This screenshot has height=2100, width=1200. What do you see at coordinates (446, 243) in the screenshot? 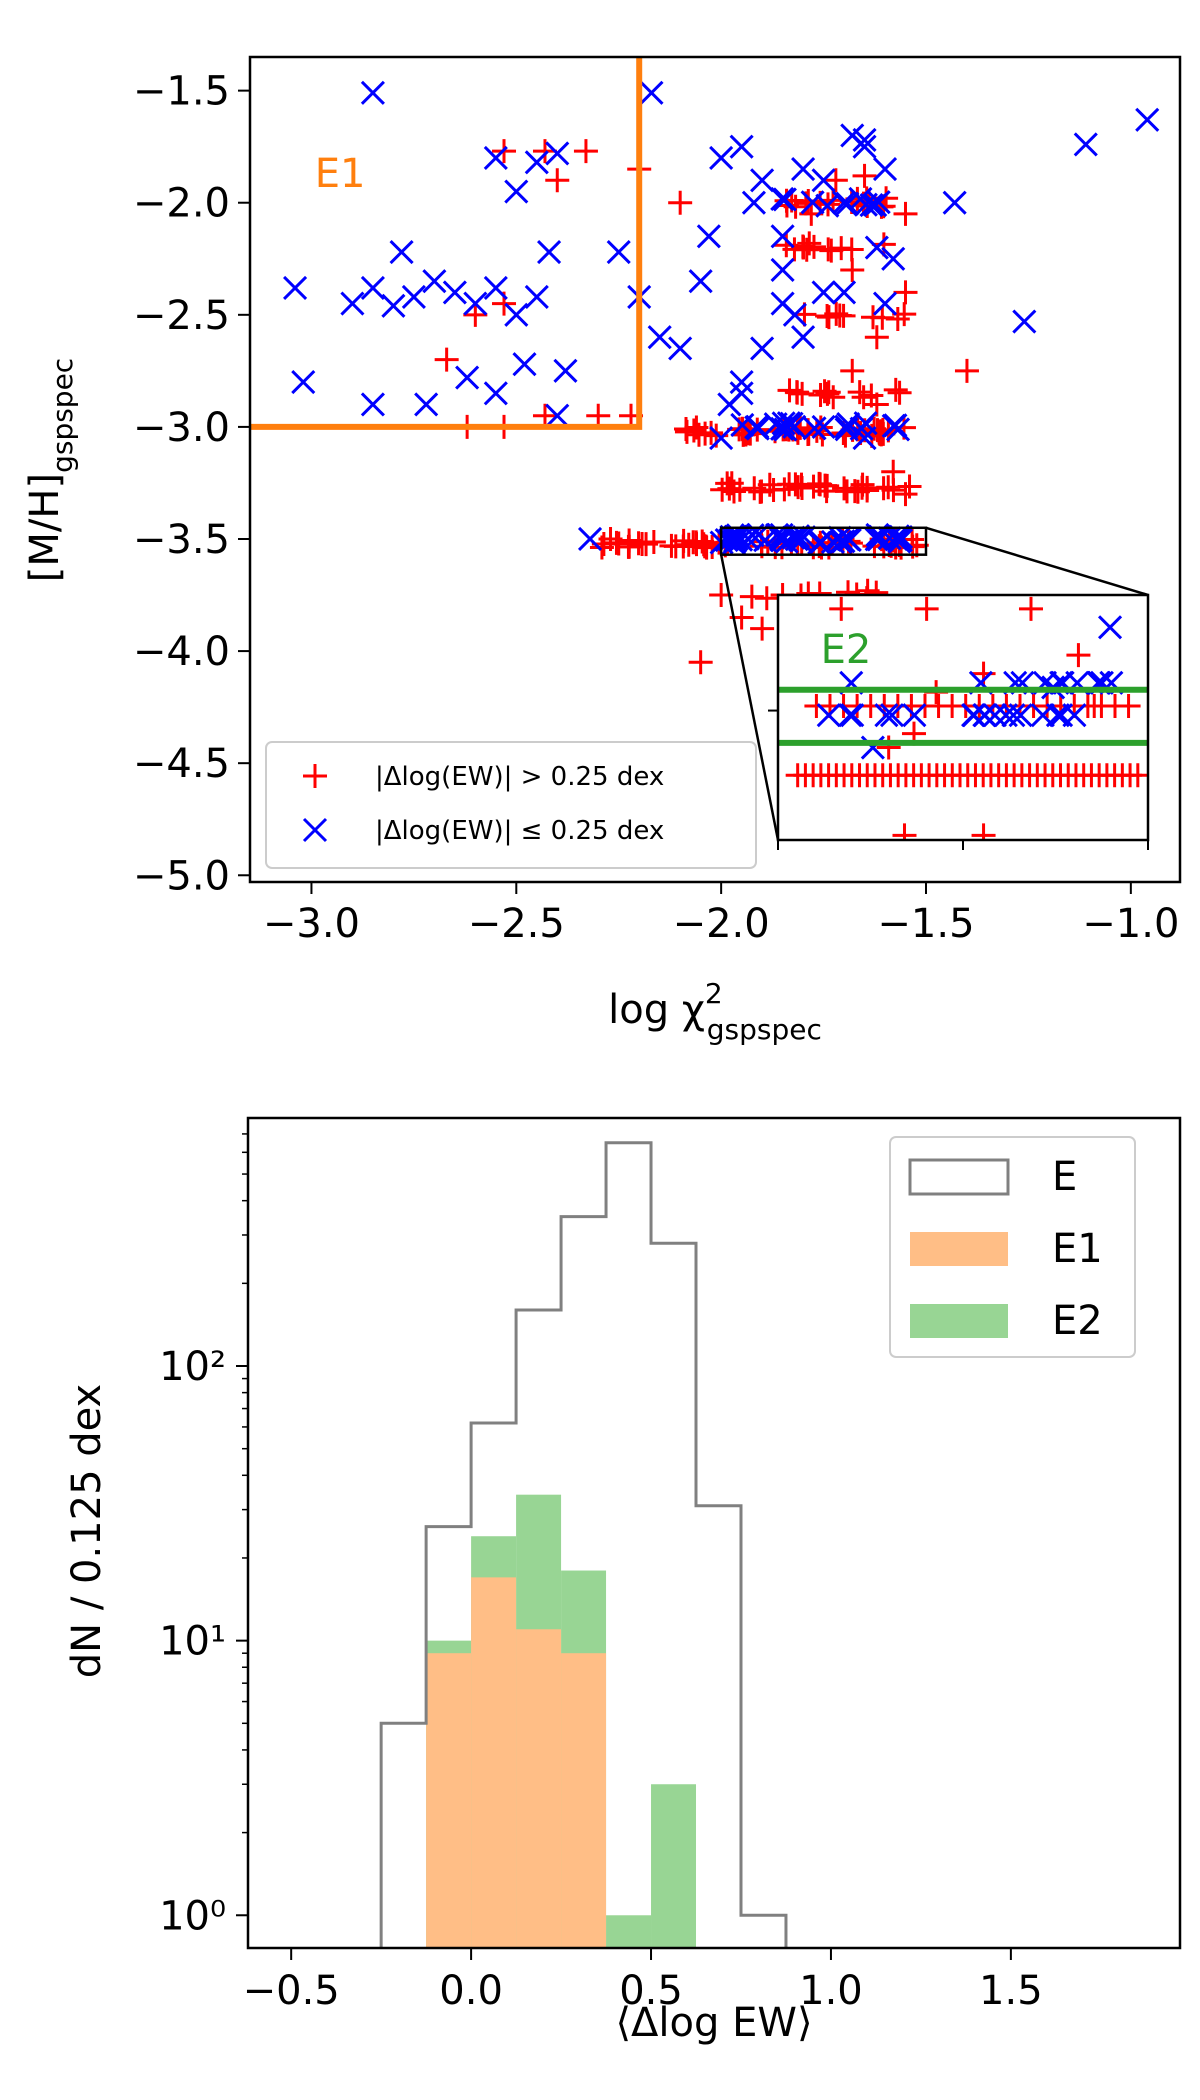
I see `e1-region-boundary` at bounding box center [446, 243].